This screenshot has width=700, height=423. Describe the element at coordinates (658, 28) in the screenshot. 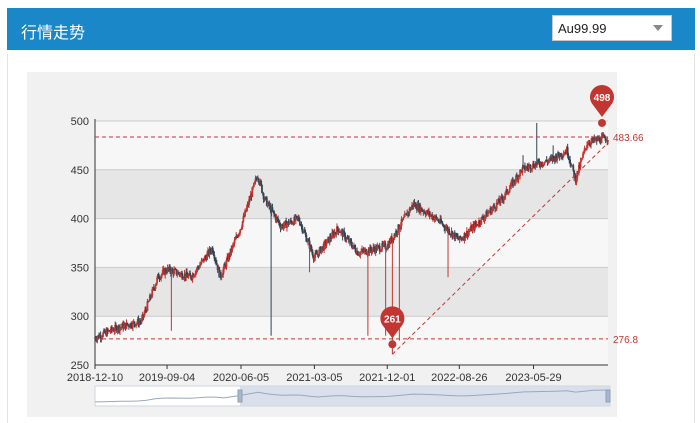

I see `chevron-down-icon` at that location.